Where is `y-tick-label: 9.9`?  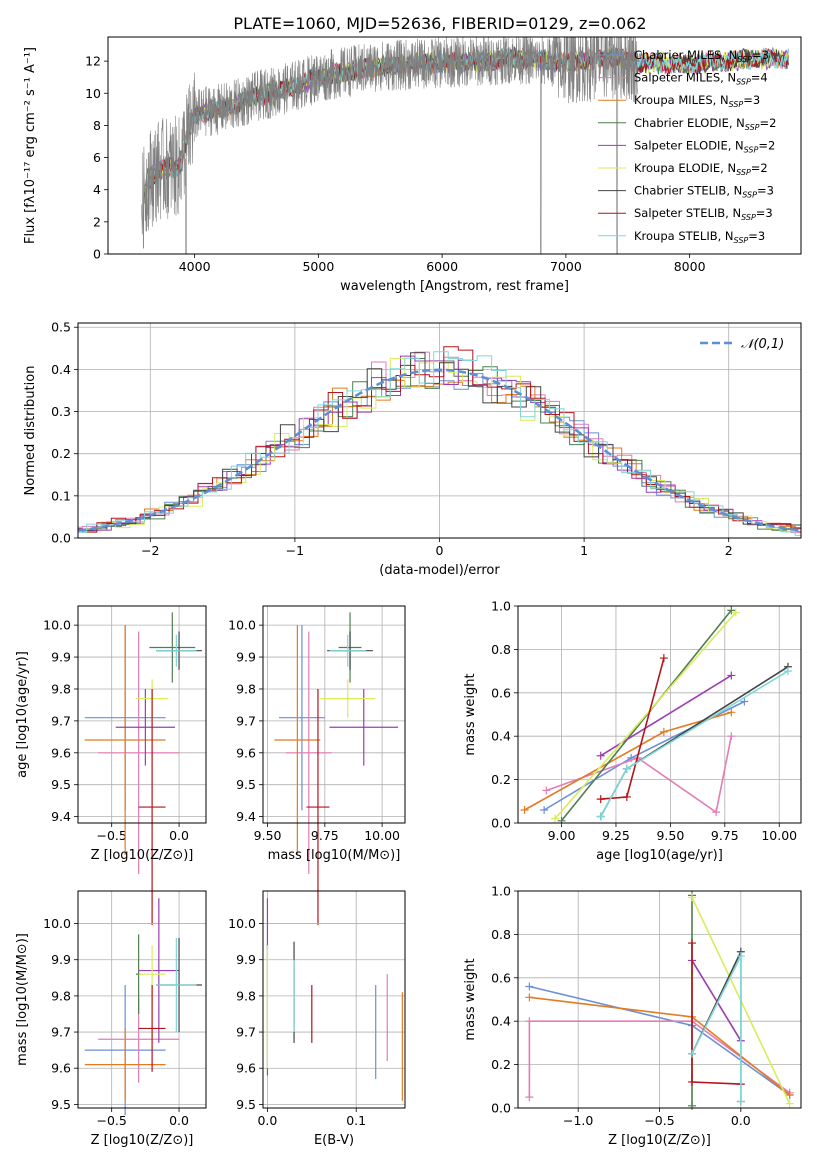 y-tick-label: 9.9 is located at coordinates (61, 959).